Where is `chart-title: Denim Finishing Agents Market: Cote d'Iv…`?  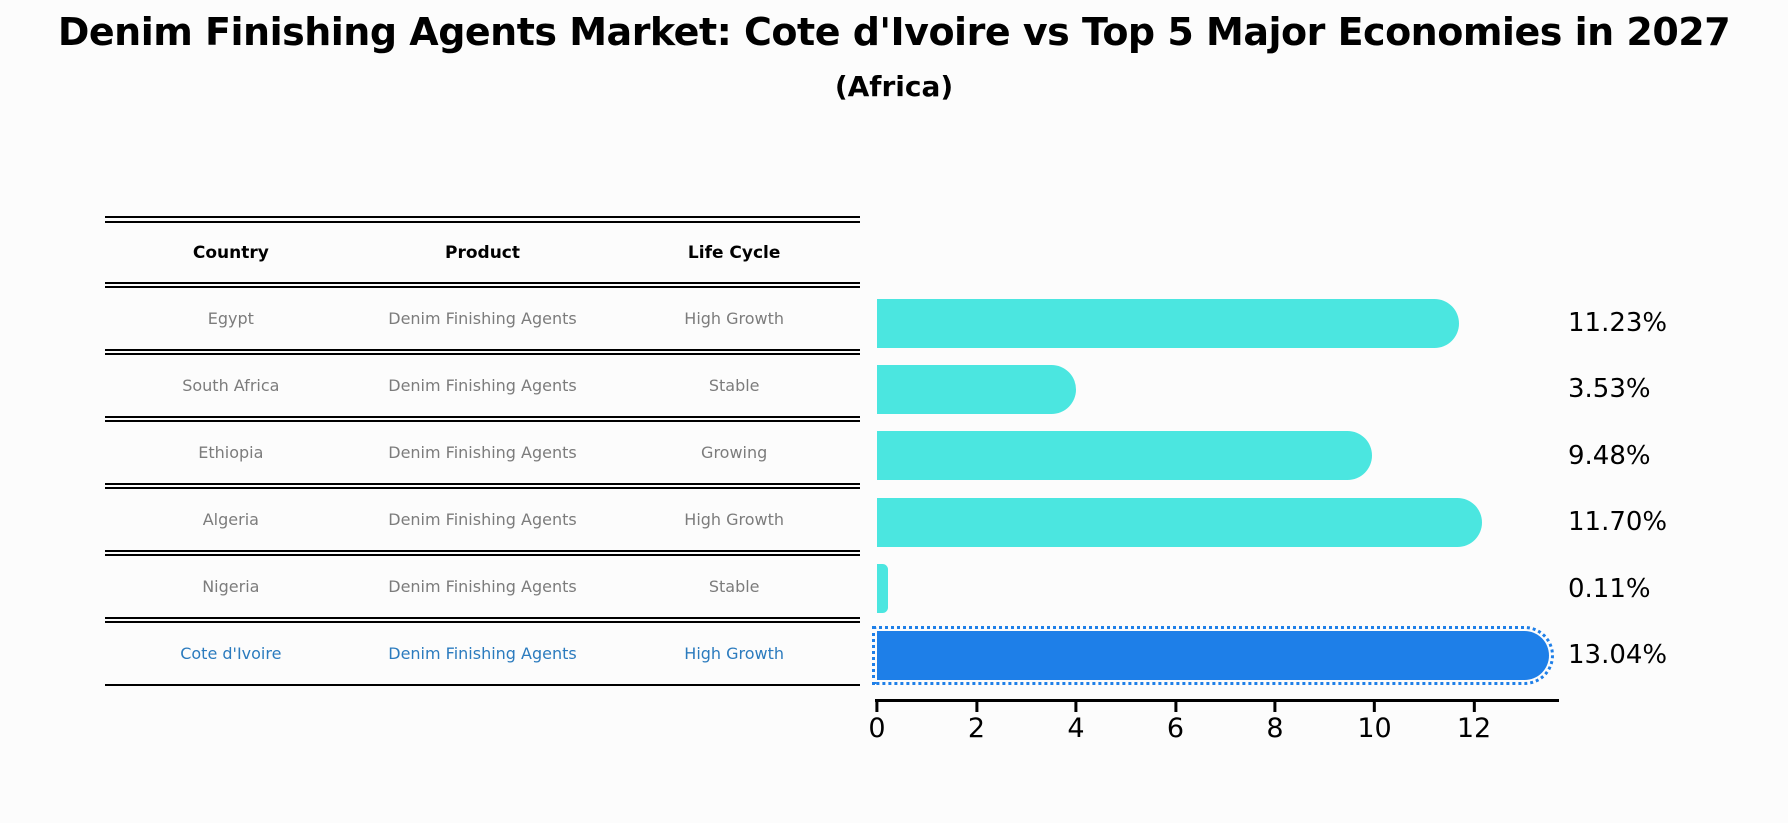
chart-title: Denim Finishing Agents Market: Cote d'Iv… is located at coordinates (894, 32).